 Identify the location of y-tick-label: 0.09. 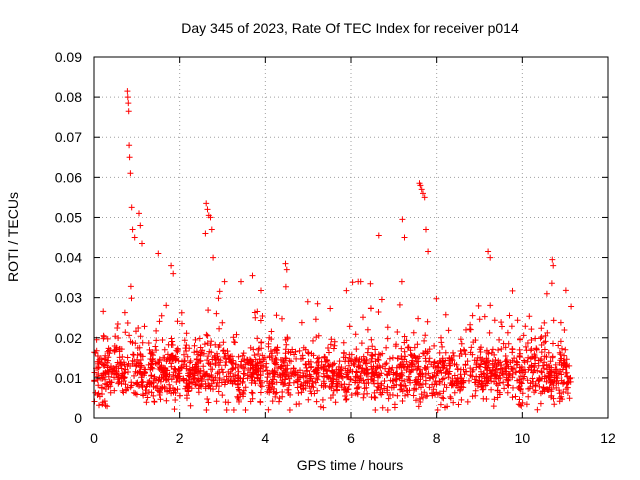
(68, 57).